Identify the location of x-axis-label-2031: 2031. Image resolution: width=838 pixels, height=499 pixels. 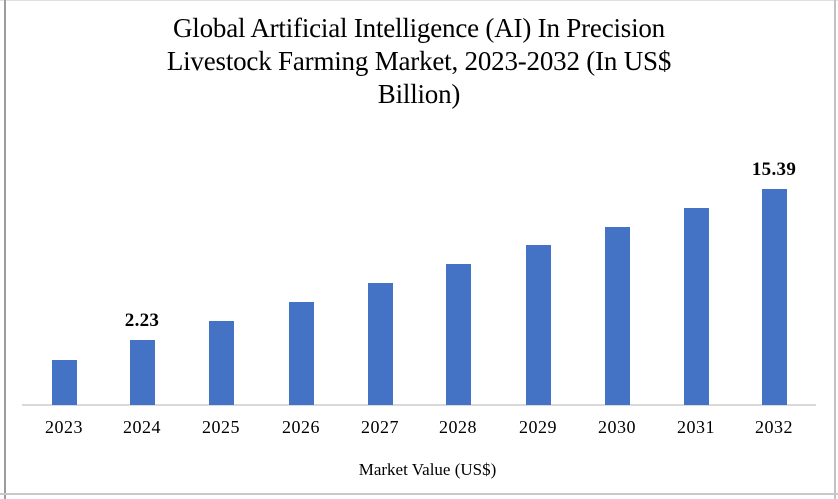
(696, 427).